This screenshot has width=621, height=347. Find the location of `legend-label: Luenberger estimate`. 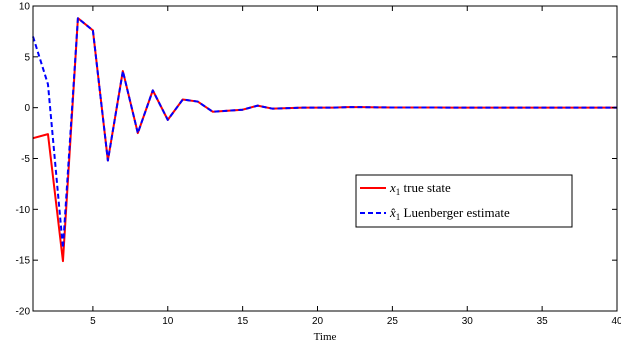

legend-label: Luenberger estimate is located at coordinates (455, 212).